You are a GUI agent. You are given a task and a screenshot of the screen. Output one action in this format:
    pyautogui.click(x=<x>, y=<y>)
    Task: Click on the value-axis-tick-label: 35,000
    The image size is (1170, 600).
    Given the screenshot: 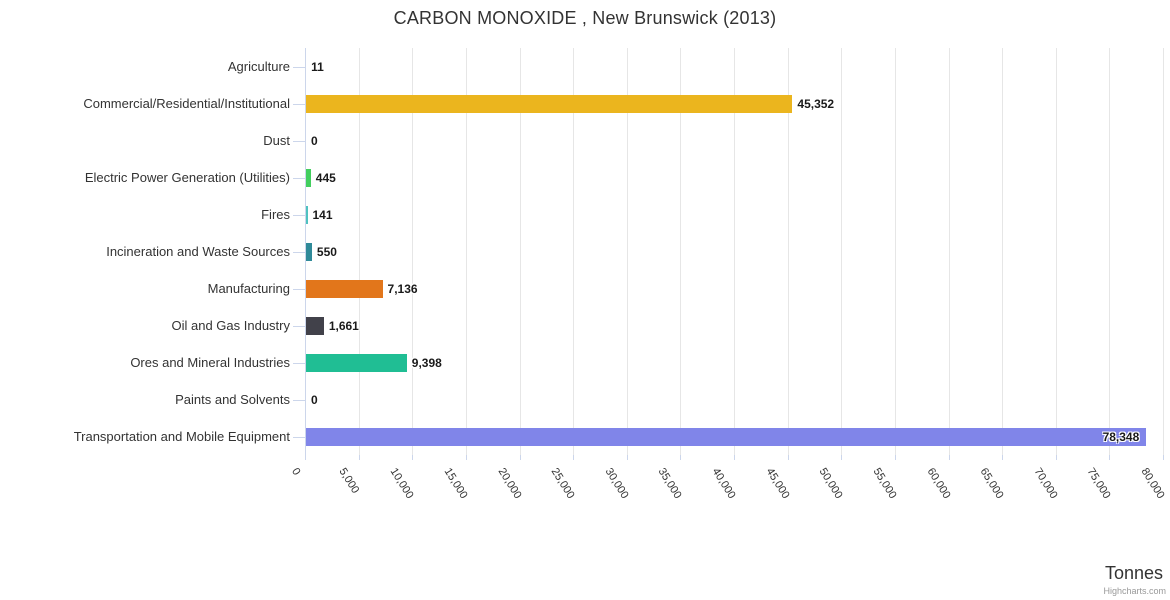 What is the action you would take?
    pyautogui.click(x=670, y=483)
    